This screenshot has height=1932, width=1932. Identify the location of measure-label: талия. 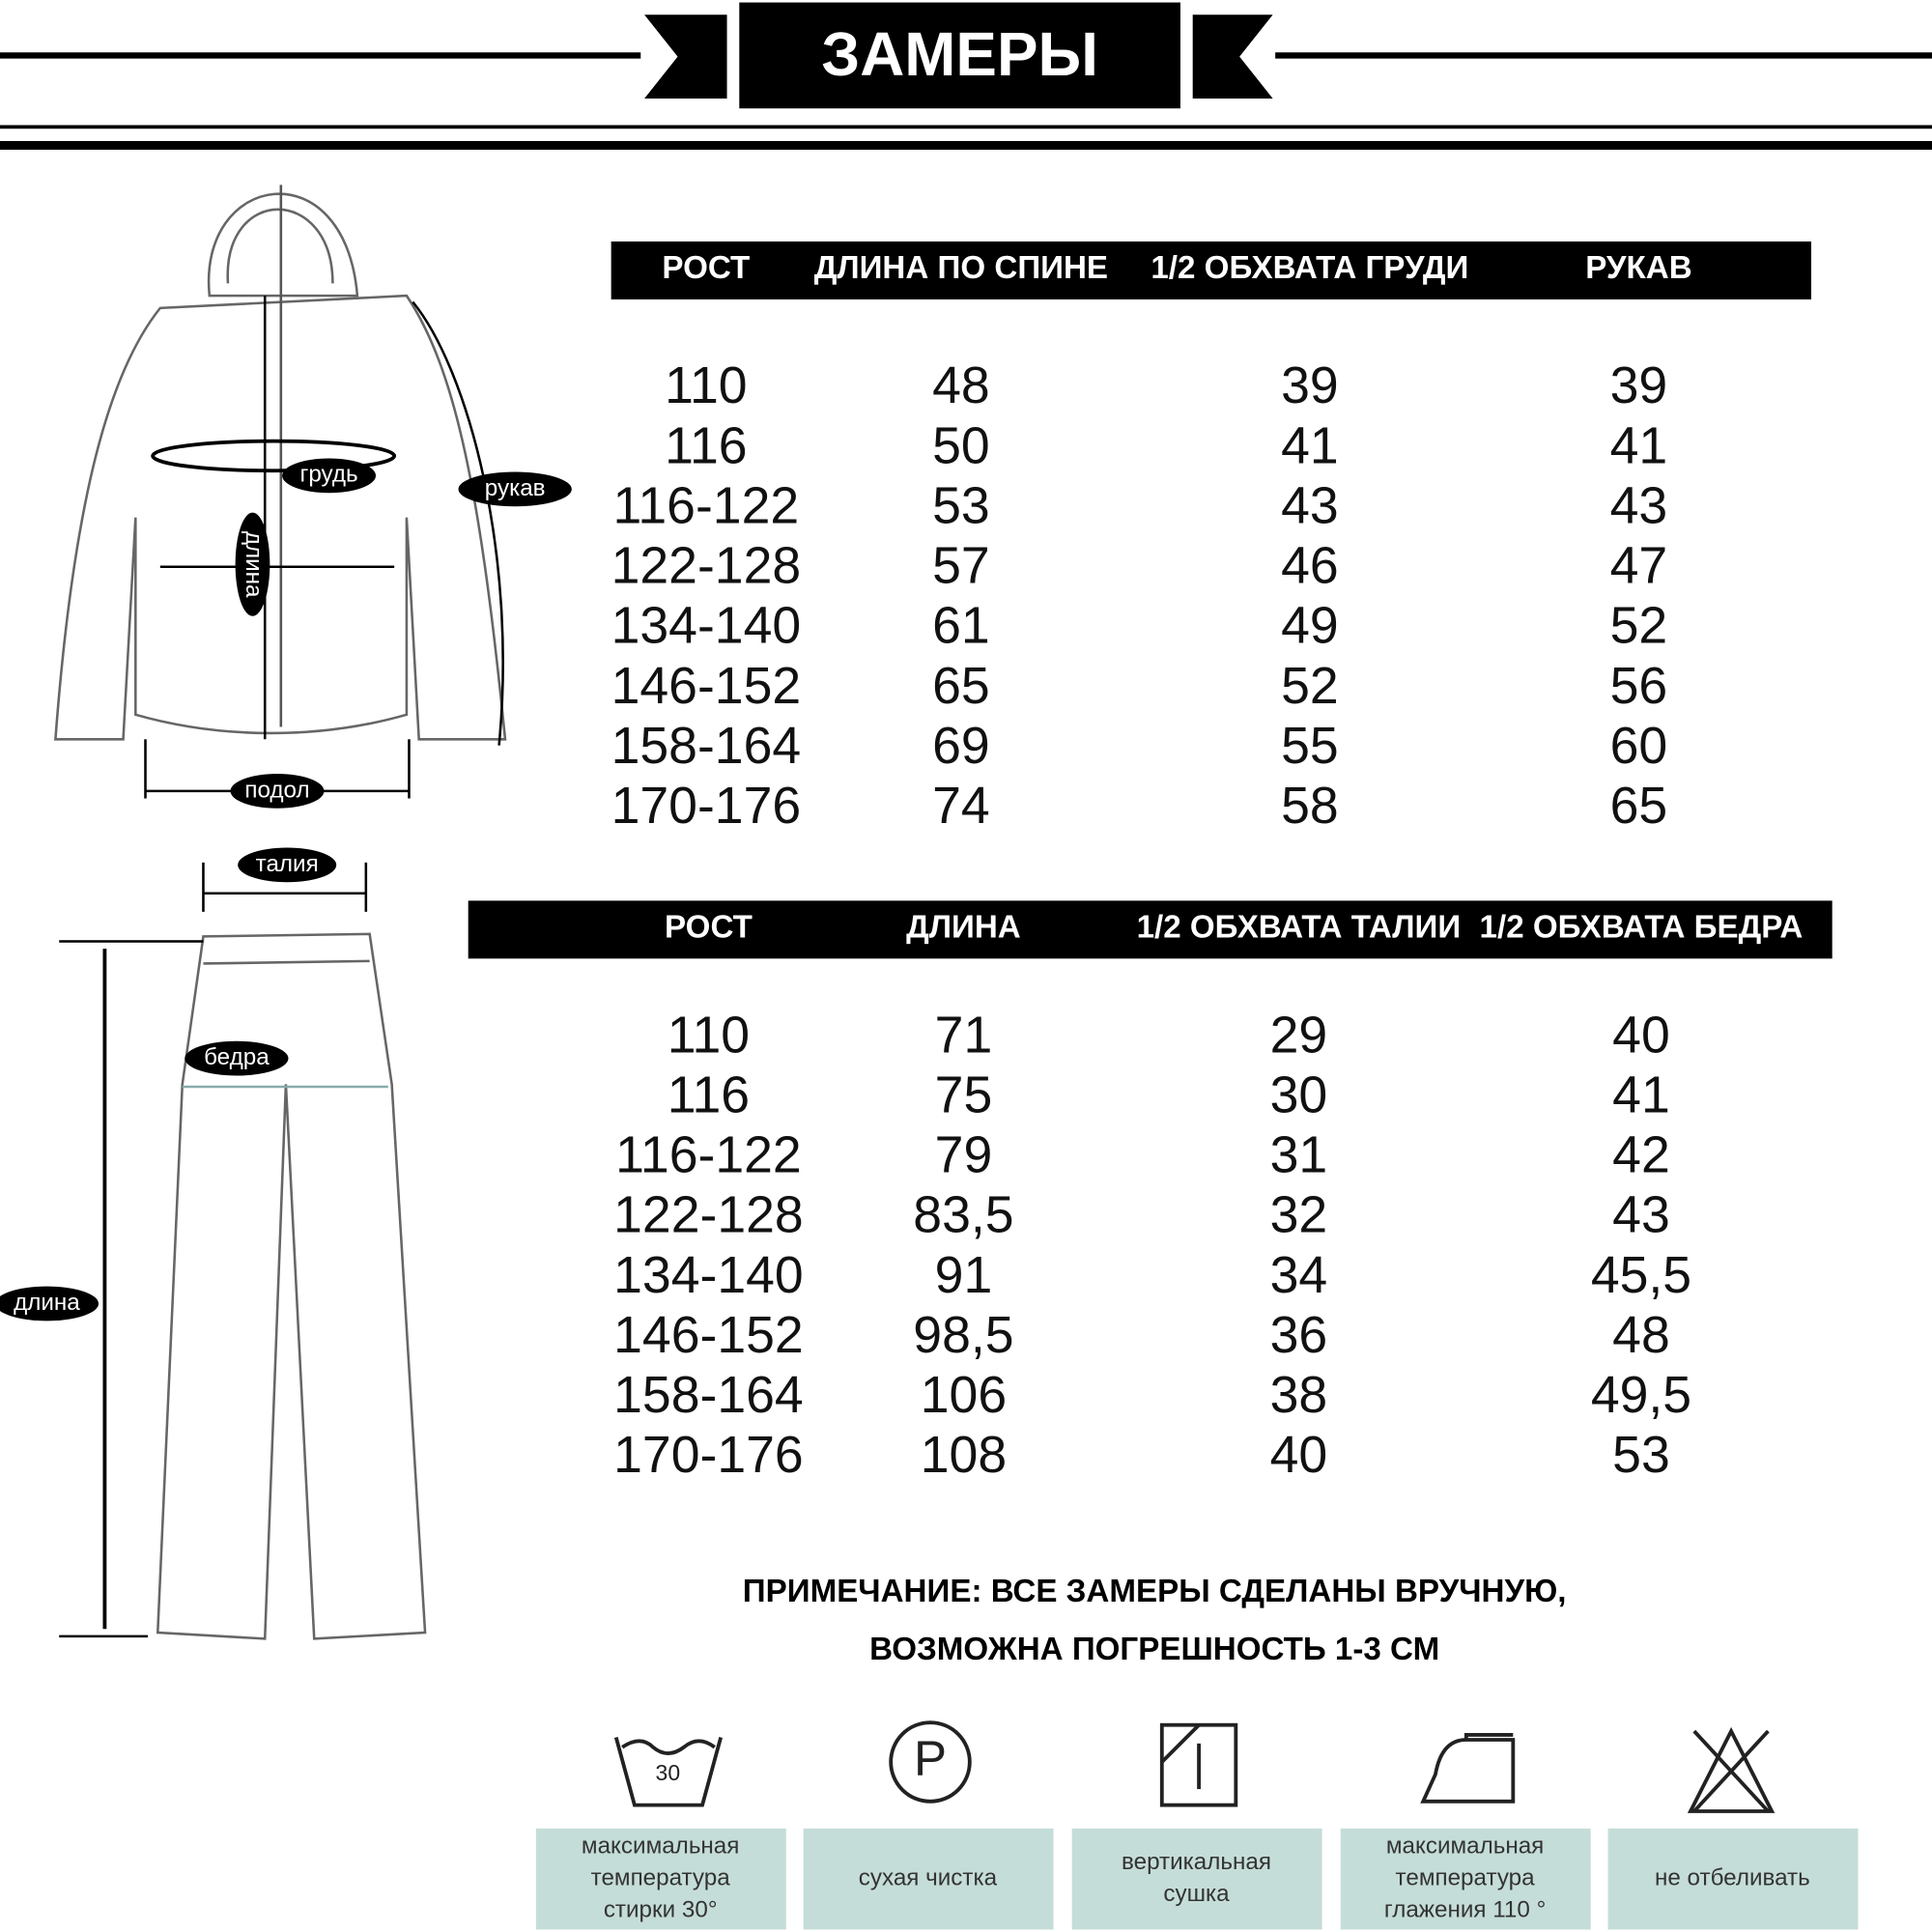
(287, 864).